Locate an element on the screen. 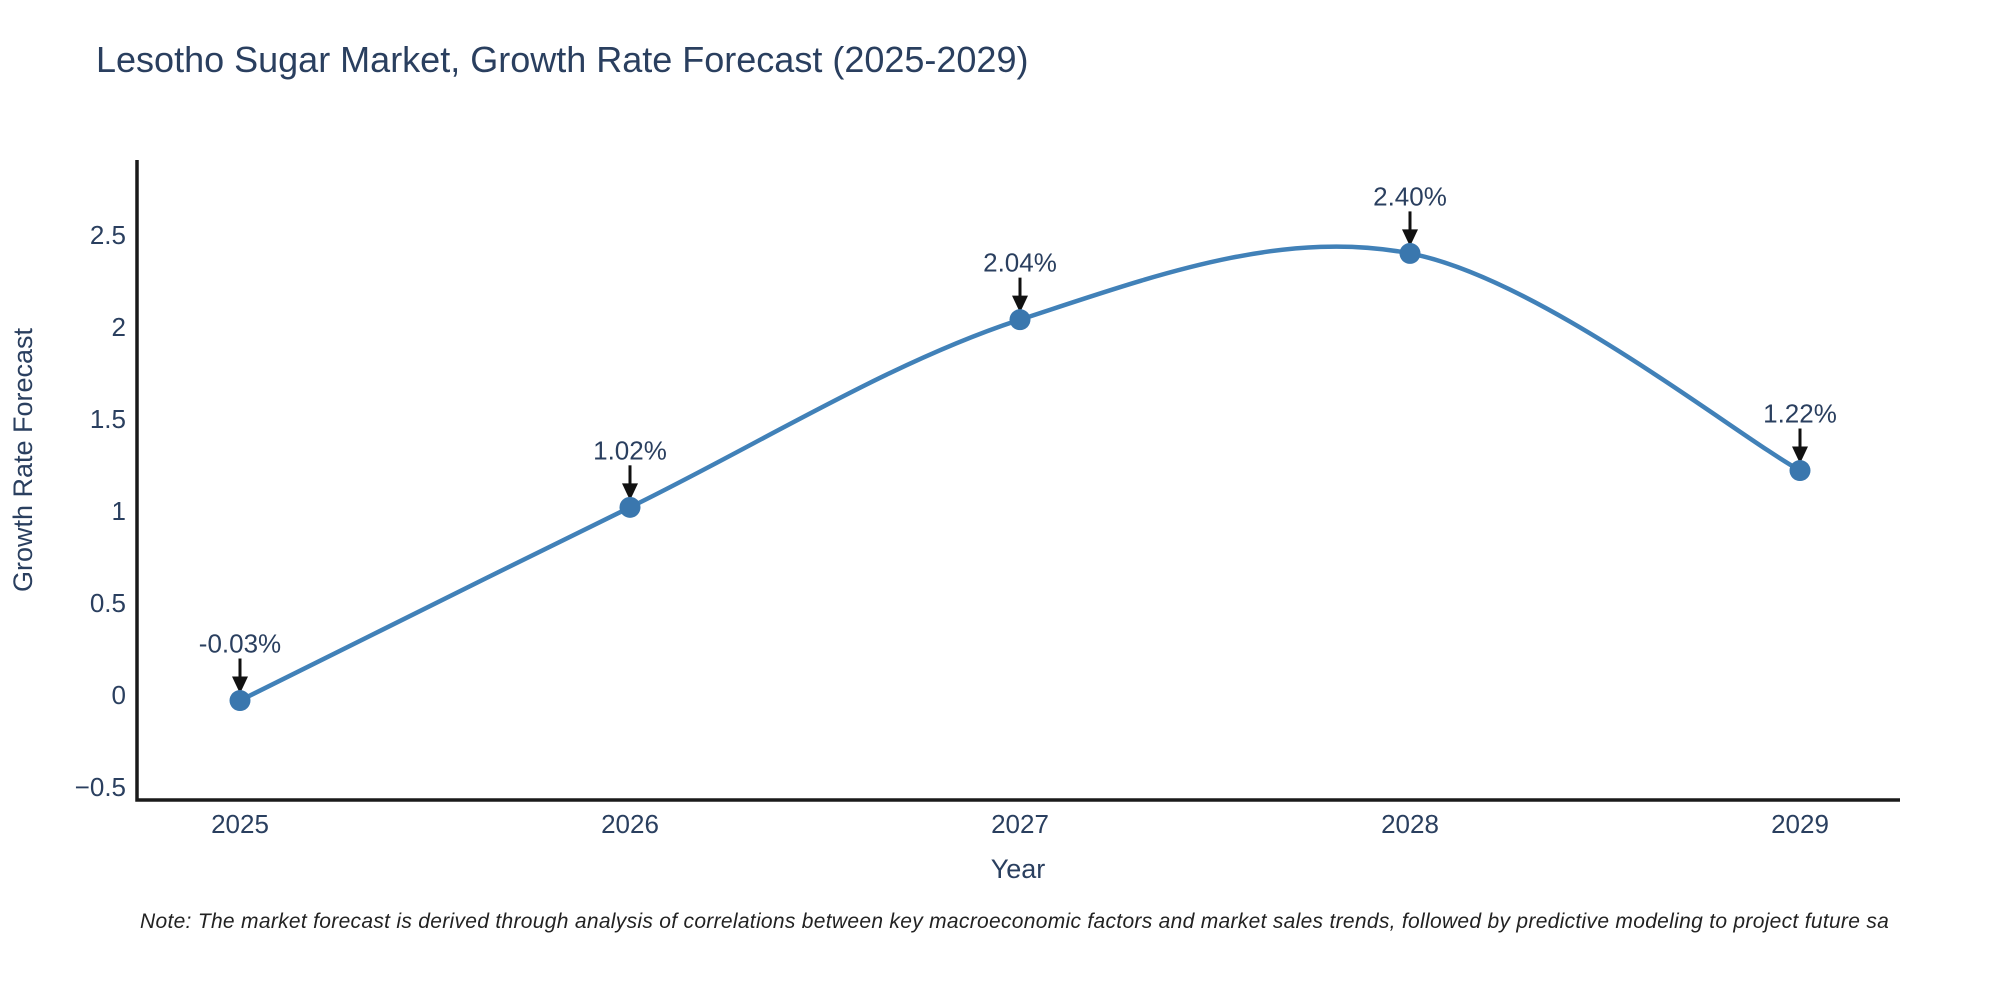 The height and width of the screenshot is (1000, 2000). x-tick-label: 2028 is located at coordinates (1410, 824).